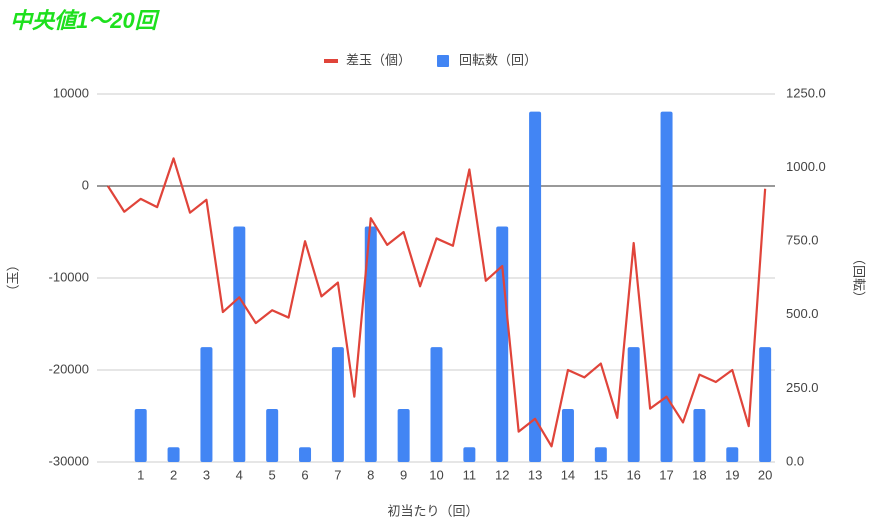 The image size is (874, 526). I want to click on x-tick-label: 19, so click(732, 474).